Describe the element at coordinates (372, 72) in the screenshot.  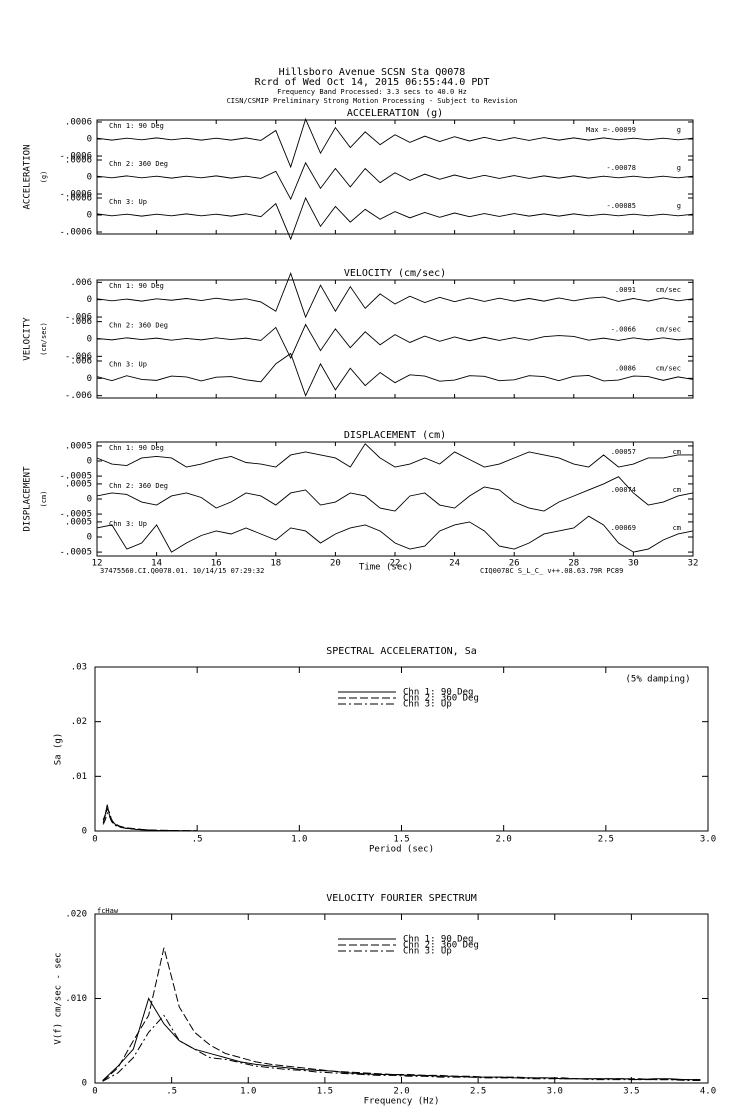
I see `station-title: Hillsboro Avenue SCSN Sta Q0078` at that location.